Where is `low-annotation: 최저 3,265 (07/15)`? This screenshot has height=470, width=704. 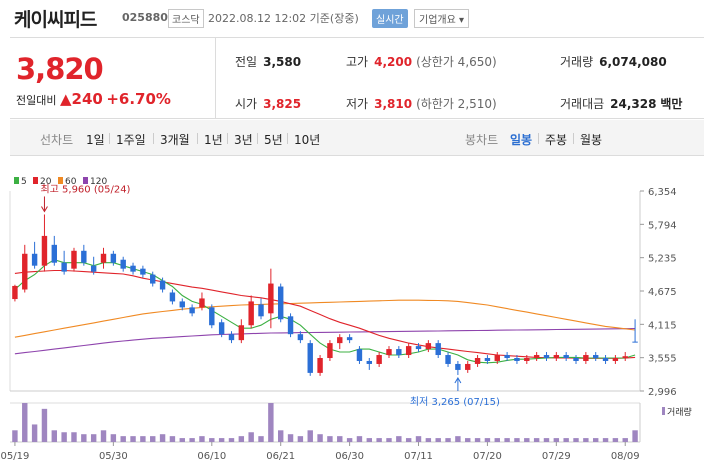
low-annotation: 최저 3,265 (07/15) is located at coordinates (455, 402).